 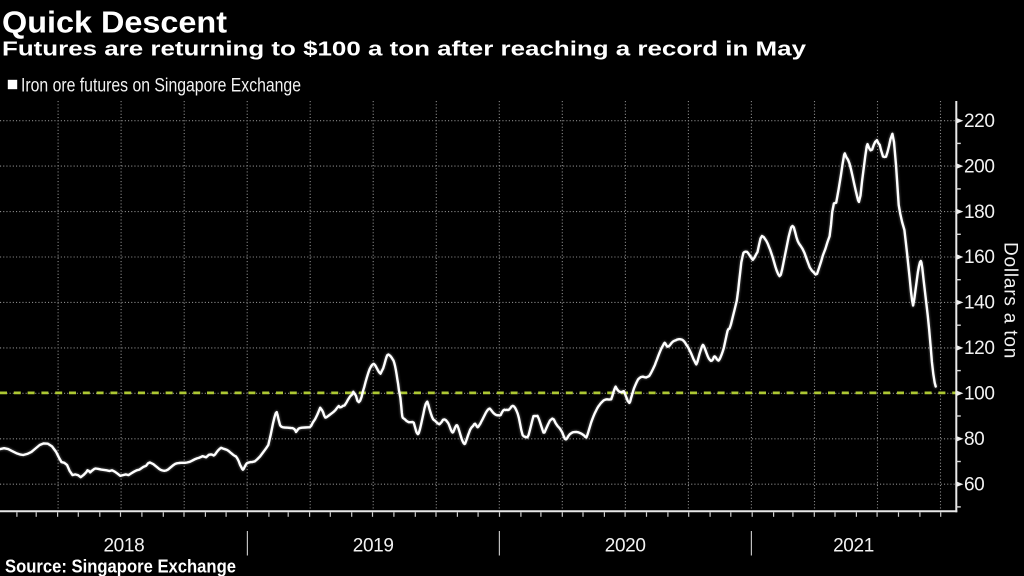 What do you see at coordinates (979, 212) in the screenshot?
I see `svg-text: 180` at bounding box center [979, 212].